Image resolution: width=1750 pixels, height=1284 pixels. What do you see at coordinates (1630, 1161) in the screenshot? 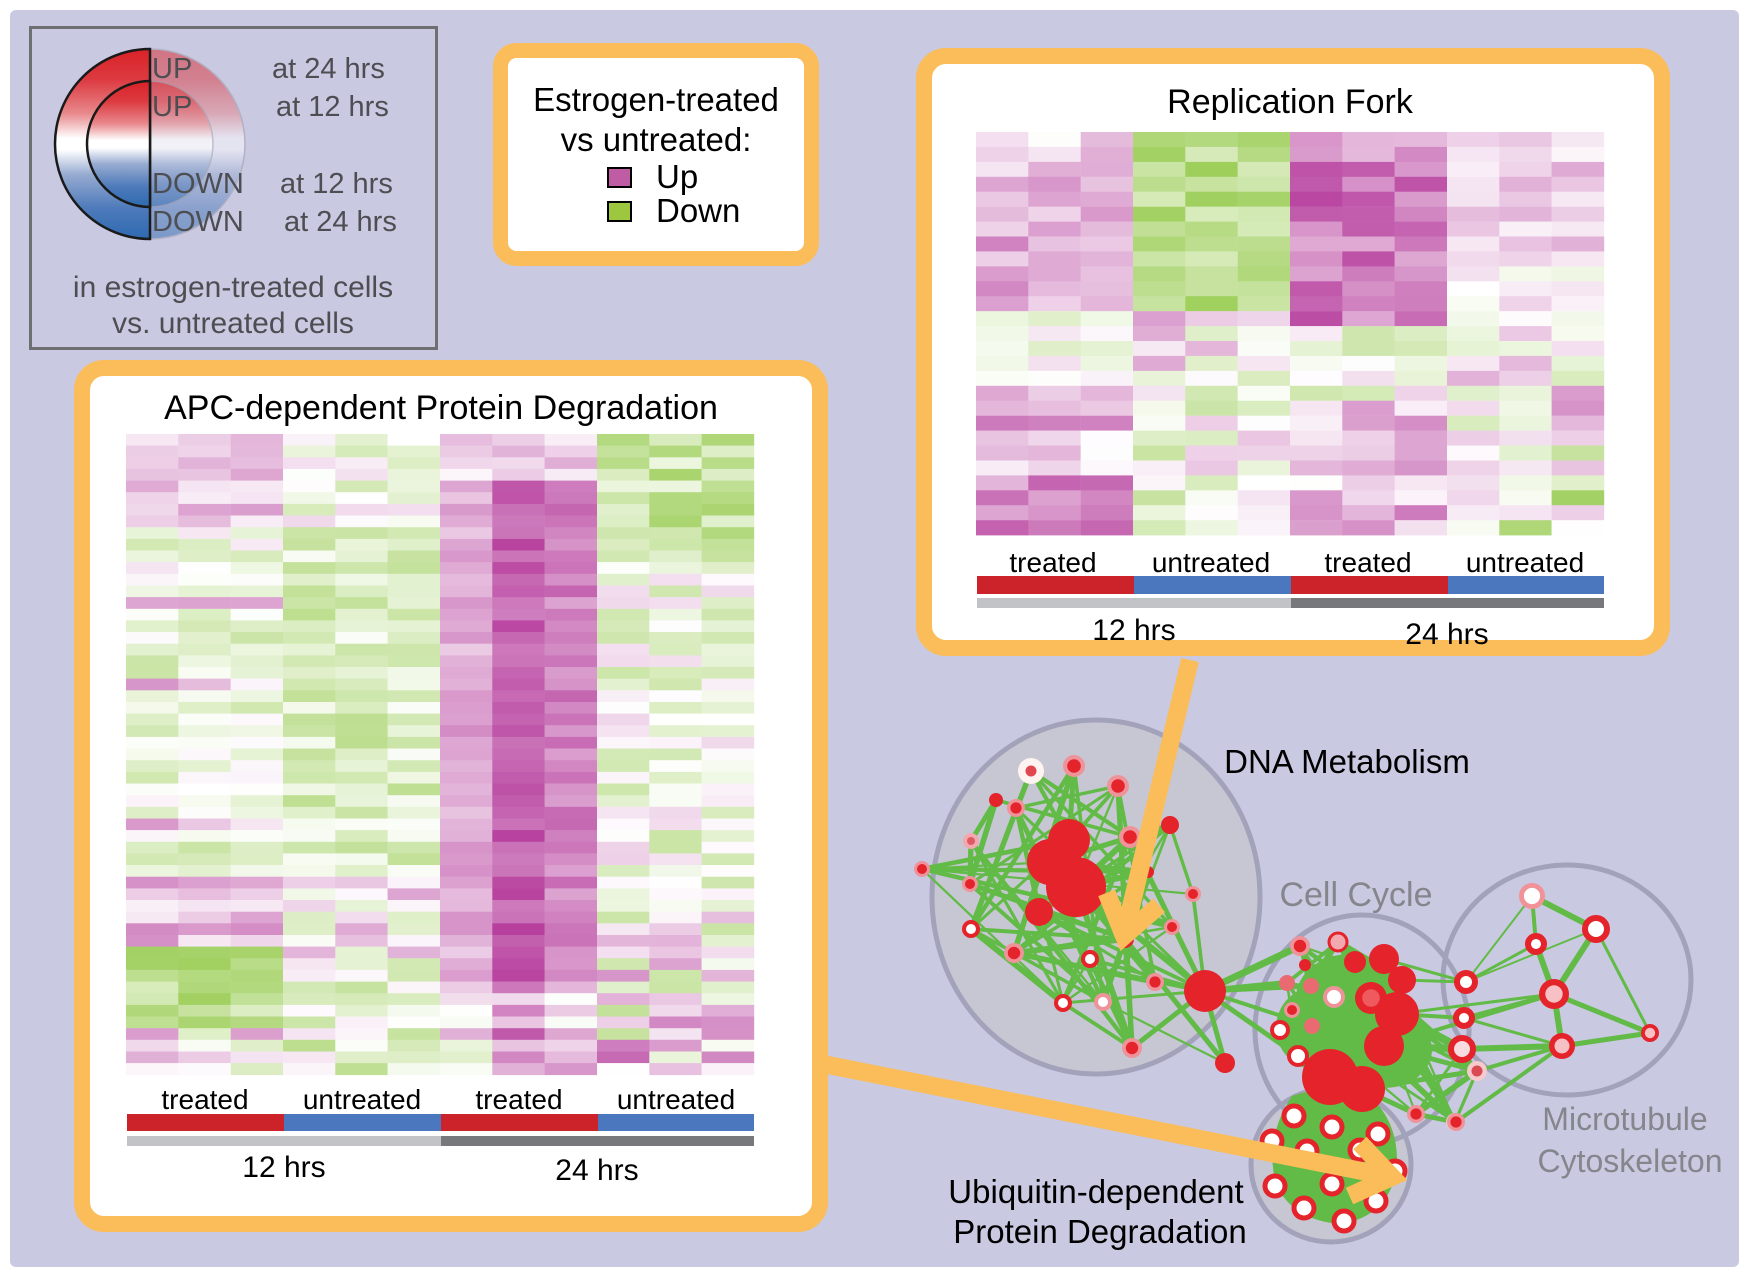
I see `svg-text: Cytoskeleton` at bounding box center [1630, 1161].